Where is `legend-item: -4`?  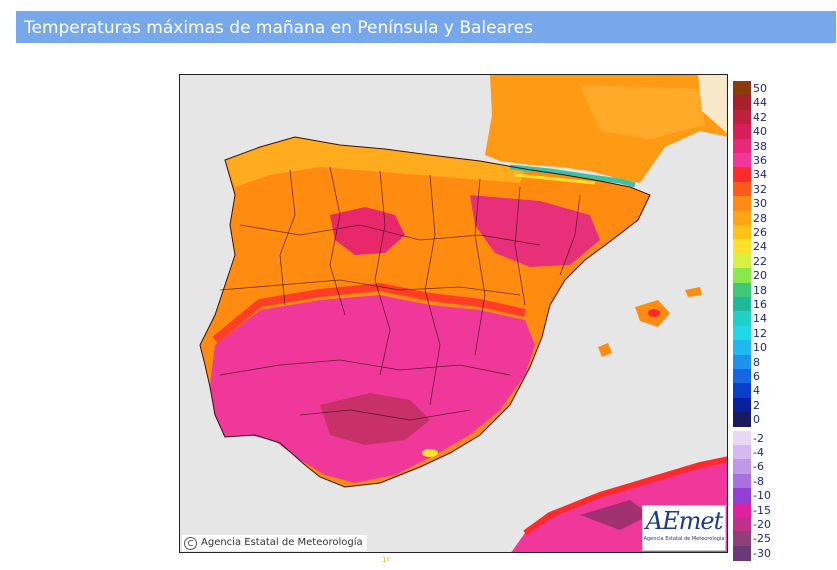
legend-item: -4 is located at coordinates (773, 452).